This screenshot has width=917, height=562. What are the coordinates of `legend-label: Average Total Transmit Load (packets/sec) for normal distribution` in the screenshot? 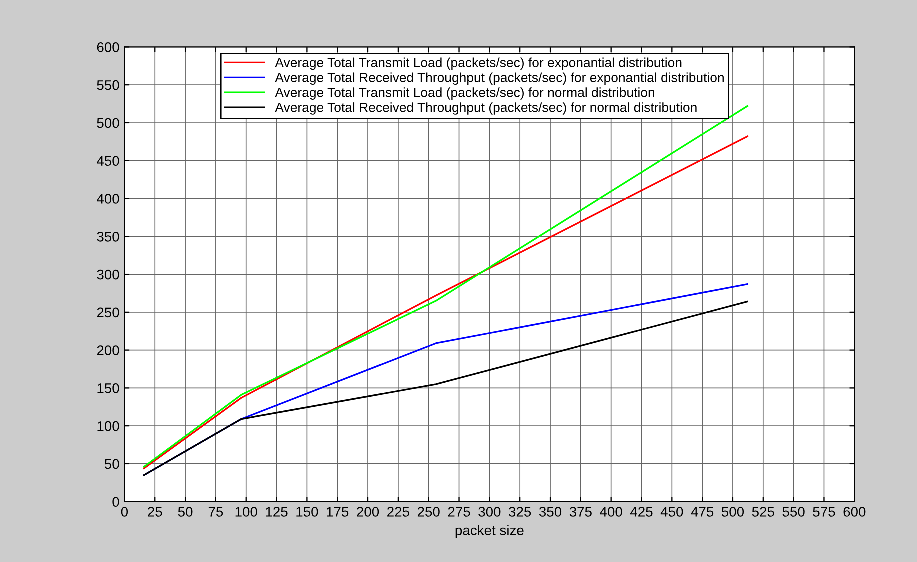 It's located at (464, 94).